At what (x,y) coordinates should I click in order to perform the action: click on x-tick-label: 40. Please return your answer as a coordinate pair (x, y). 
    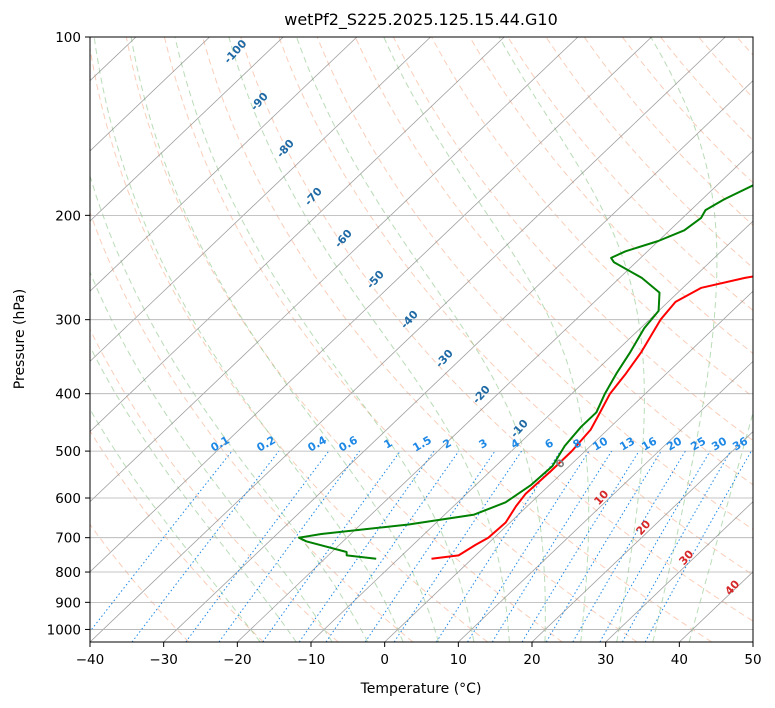
    Looking at the image, I should click on (679, 660).